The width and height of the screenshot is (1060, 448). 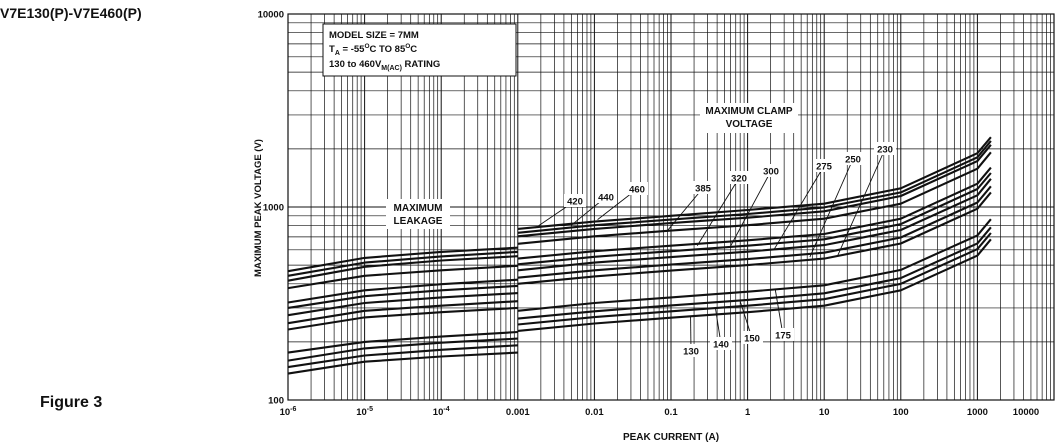 What do you see at coordinates (370, 409) in the screenshot?
I see `x-tick-exponent: -5` at bounding box center [370, 409].